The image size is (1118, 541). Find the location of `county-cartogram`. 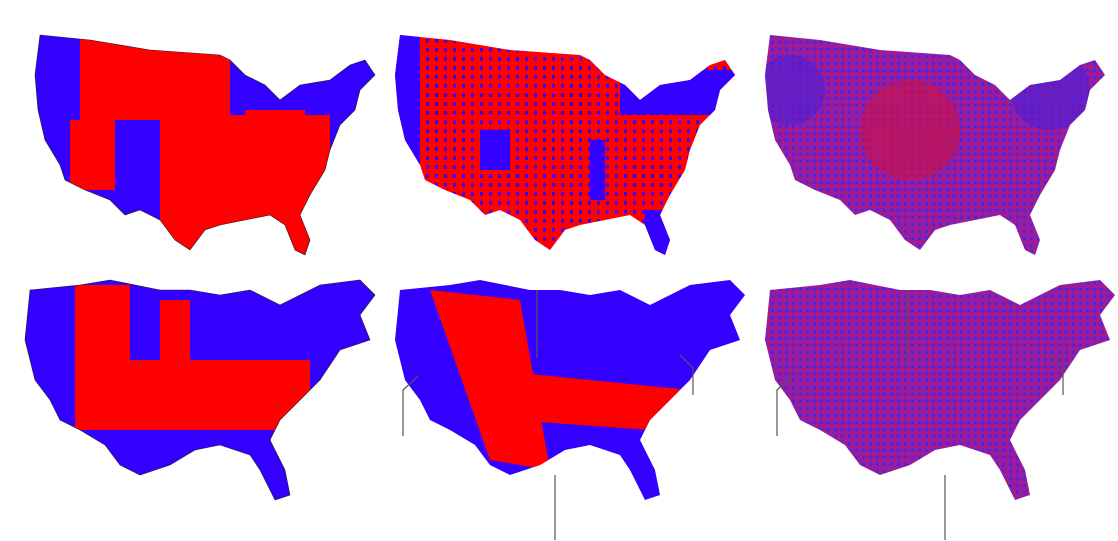

county-cartogram is located at coordinates (570, 390).